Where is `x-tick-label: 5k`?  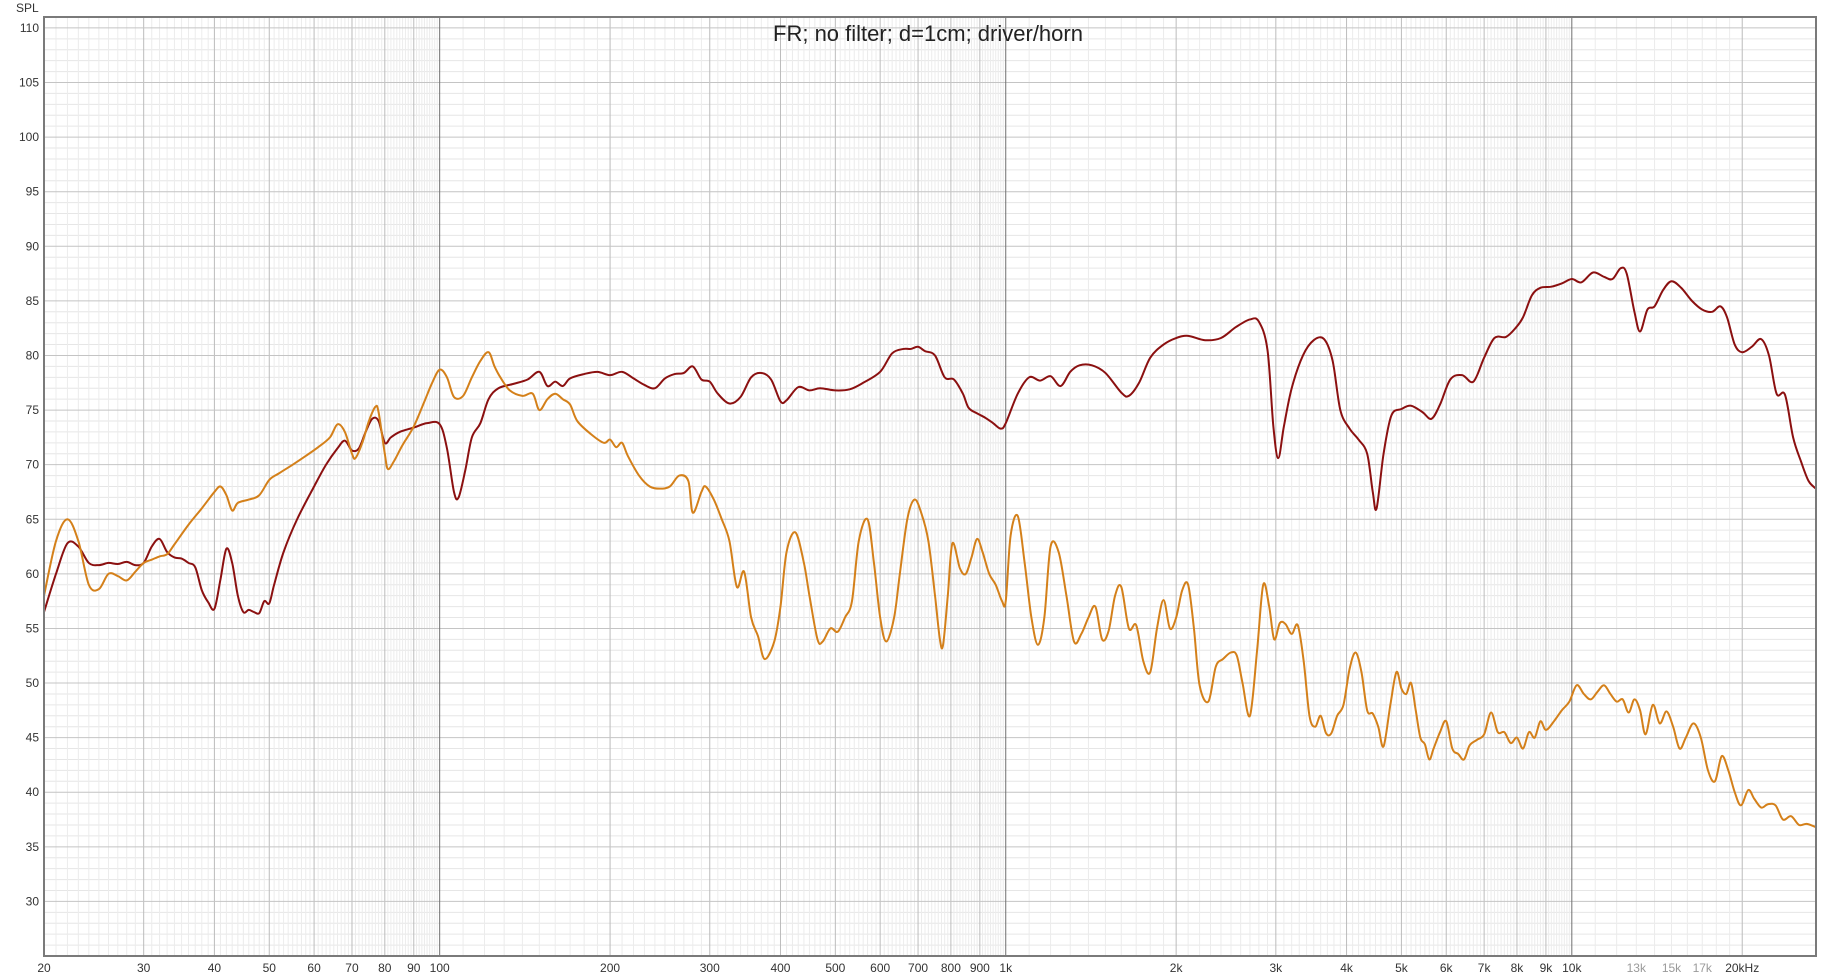
x-tick-label: 5k is located at coordinates (1402, 968).